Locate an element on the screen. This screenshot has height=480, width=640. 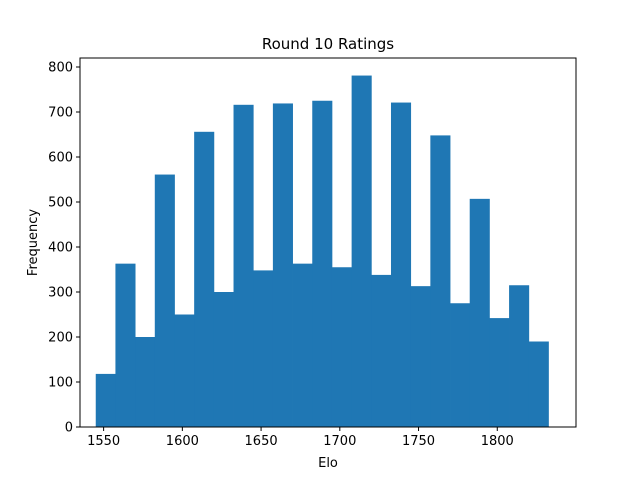
x-tick-label: 1800 is located at coordinates (497, 441).